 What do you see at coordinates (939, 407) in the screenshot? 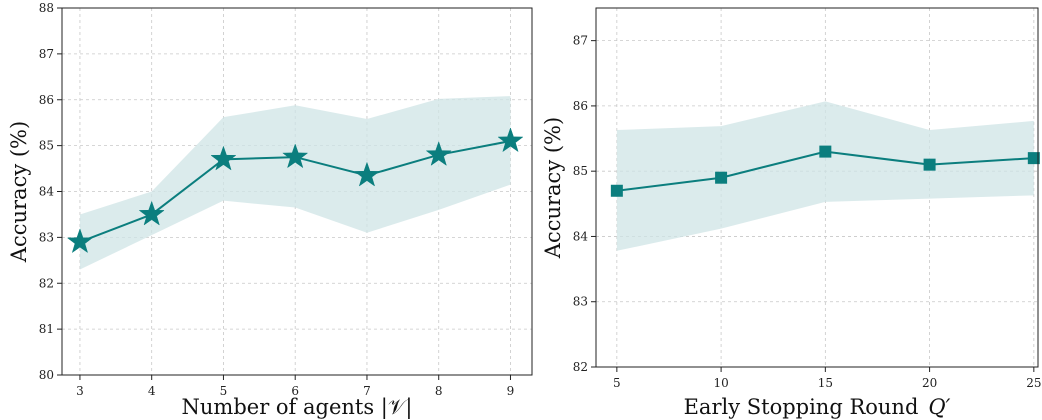
I see `x-axis-label-symbol: Q′` at bounding box center [939, 407].